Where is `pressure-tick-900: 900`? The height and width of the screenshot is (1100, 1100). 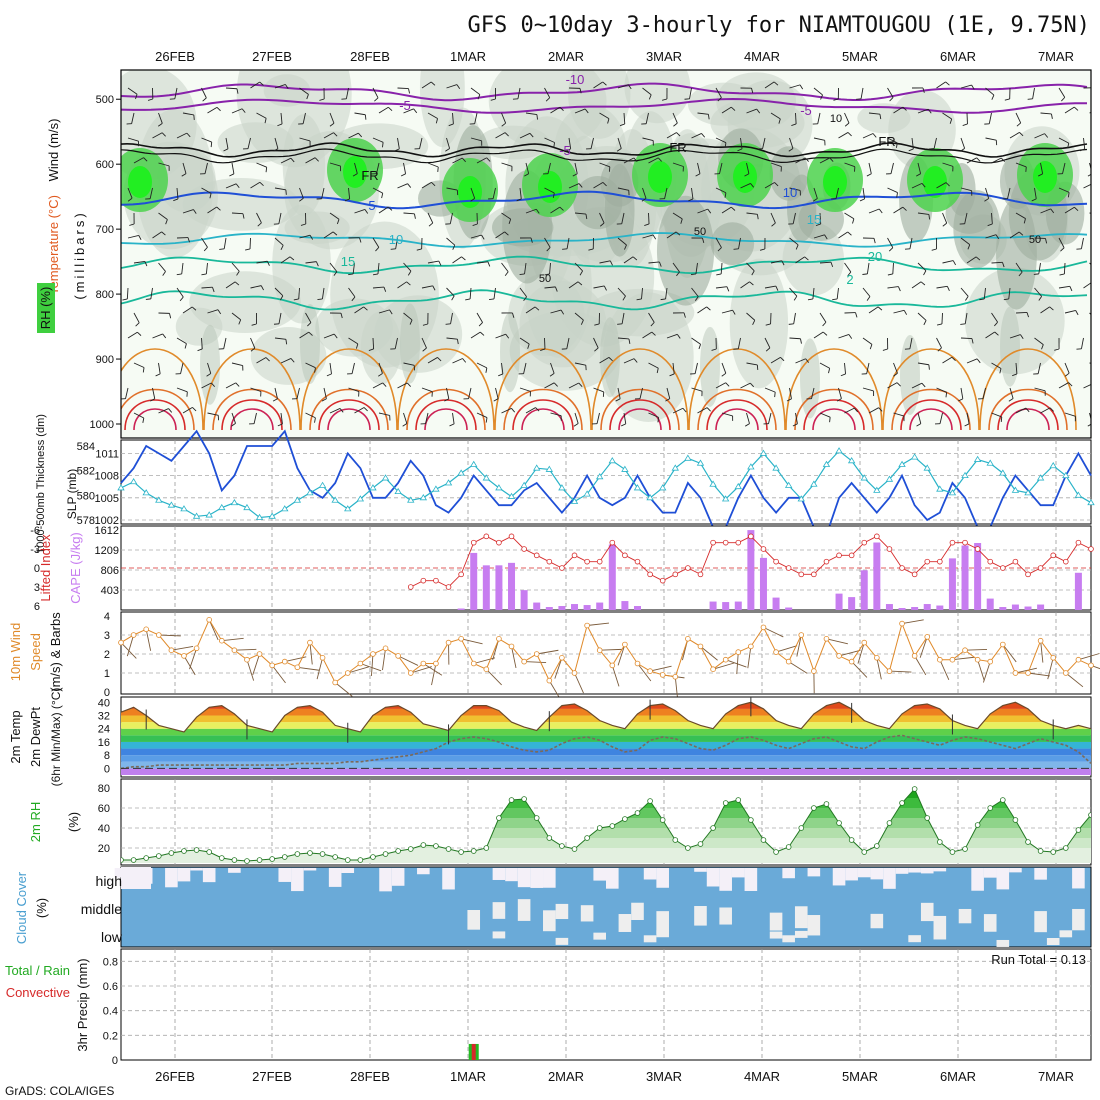 pressure-tick-900: 900 is located at coordinates (105, 360).